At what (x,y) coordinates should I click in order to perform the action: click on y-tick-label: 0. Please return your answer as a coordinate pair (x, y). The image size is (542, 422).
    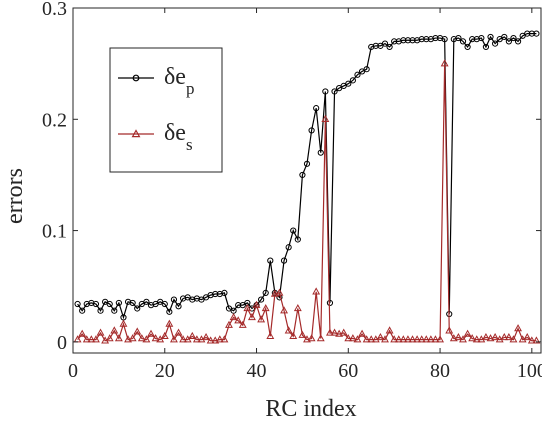
    Looking at the image, I should click on (62, 343).